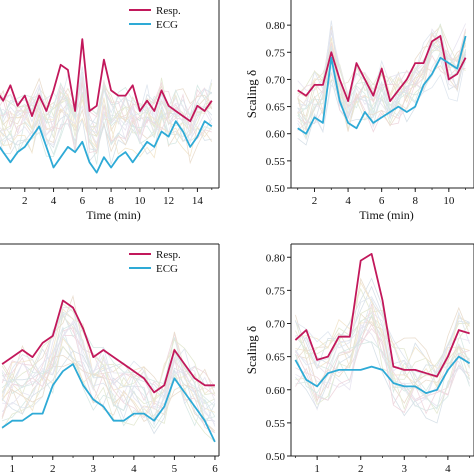 This screenshot has height=474, width=474. I want to click on x-tick-label: 5, so click(175, 468).